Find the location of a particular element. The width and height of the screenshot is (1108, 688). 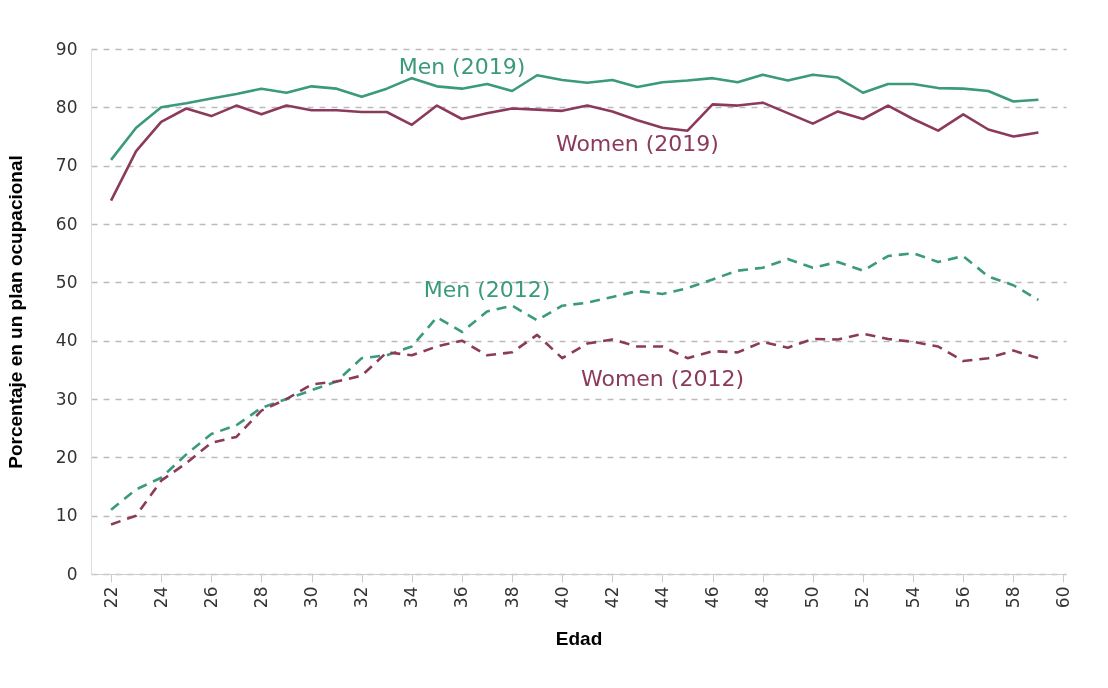

x-tick-label: 30 is located at coordinates (311, 597).